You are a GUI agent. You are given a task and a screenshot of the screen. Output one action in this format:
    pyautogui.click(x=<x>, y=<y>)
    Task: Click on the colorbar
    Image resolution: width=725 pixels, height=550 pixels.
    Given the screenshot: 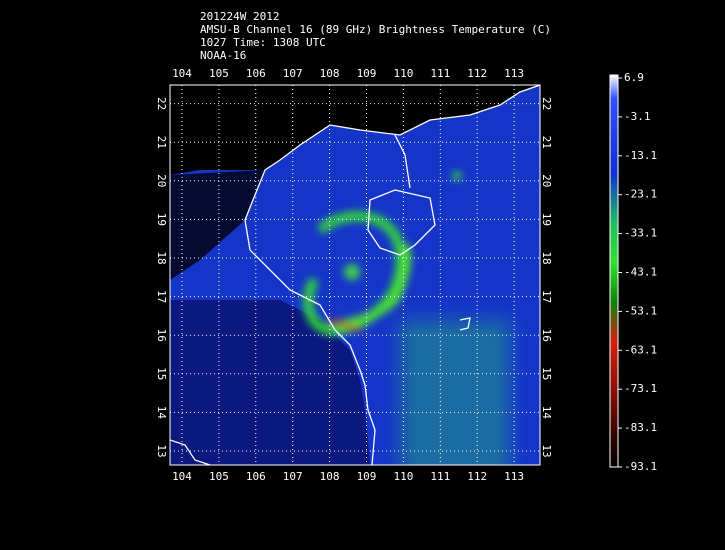 What is the action you would take?
    pyautogui.click(x=614, y=271)
    